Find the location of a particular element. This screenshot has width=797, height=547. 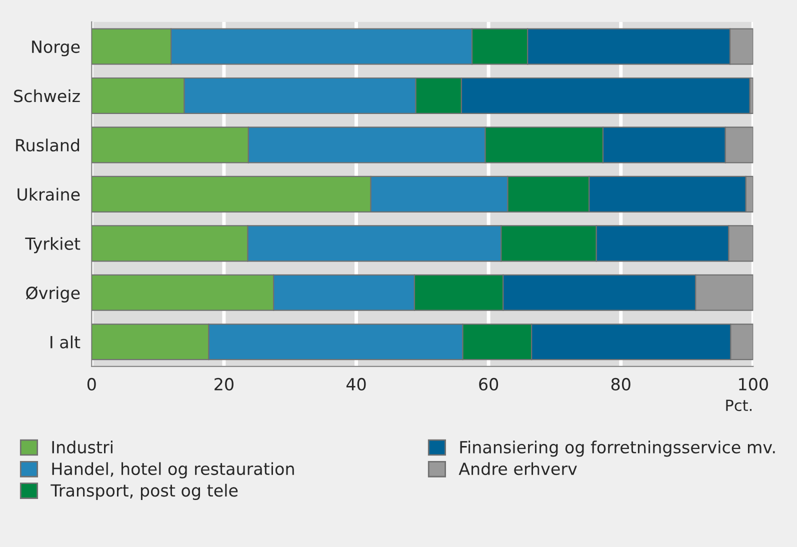

x-axis-title: Pct. is located at coordinates (739, 406).